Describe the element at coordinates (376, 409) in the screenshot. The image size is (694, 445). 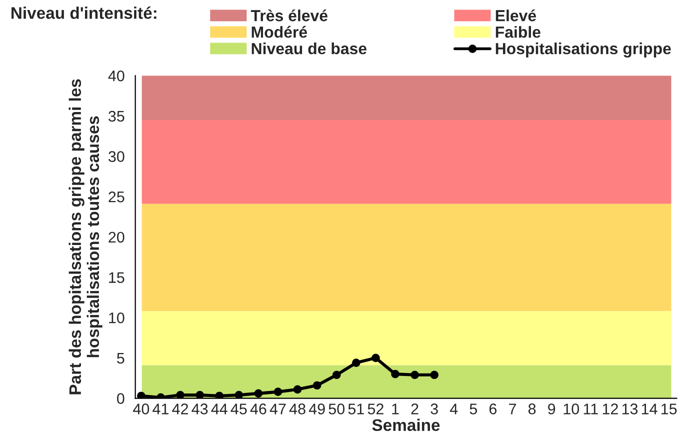
I see `x-tick-label: 52` at that location.